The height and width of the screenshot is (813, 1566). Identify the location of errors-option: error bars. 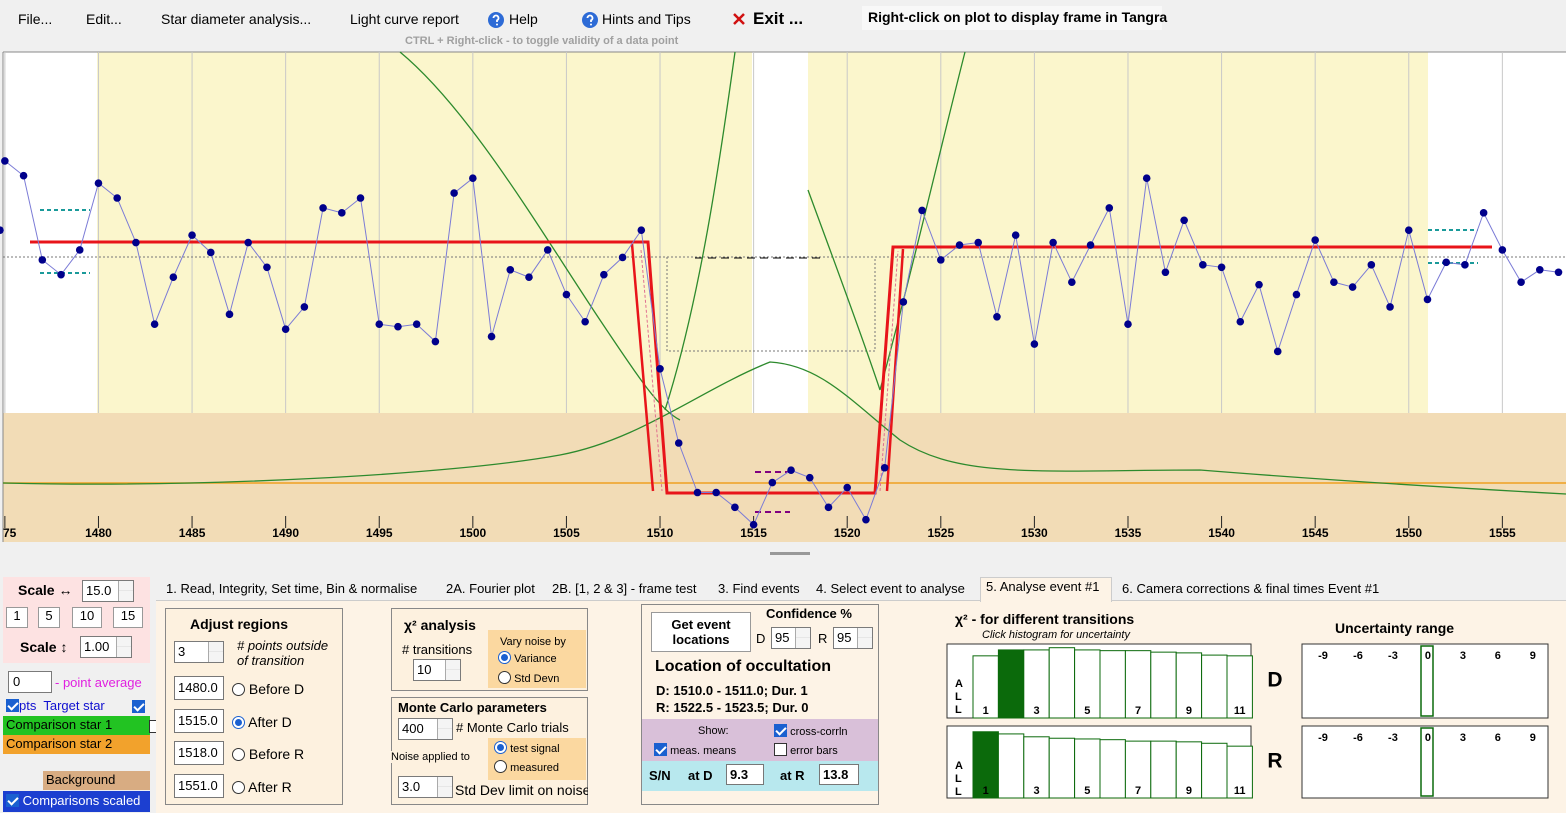
(806, 750).